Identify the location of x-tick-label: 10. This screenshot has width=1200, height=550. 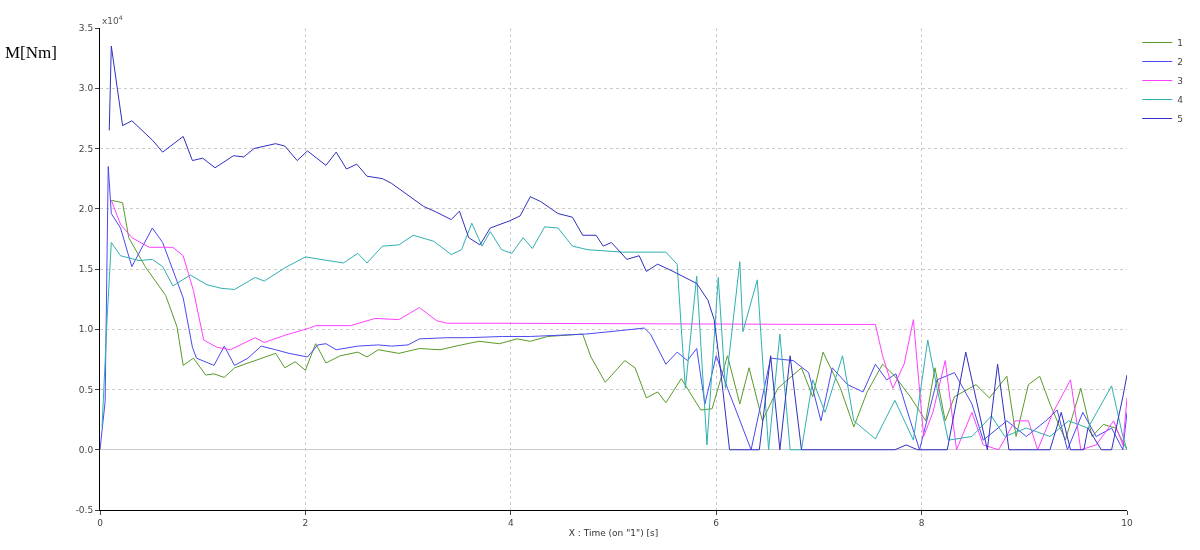
(1127, 522).